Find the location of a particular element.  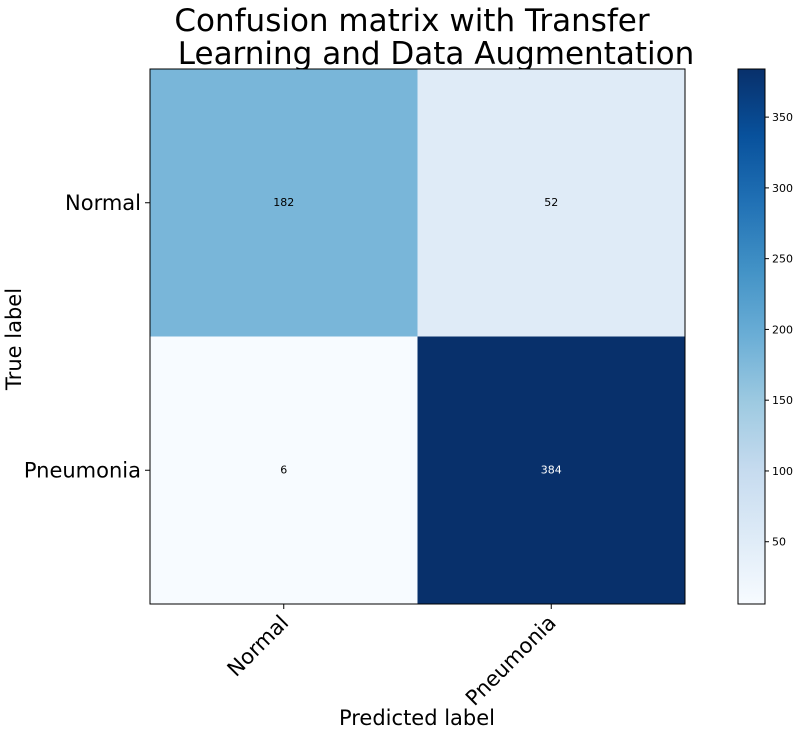

heatmap-cell-labels: 182 52 6 384 is located at coordinates (417, 336).